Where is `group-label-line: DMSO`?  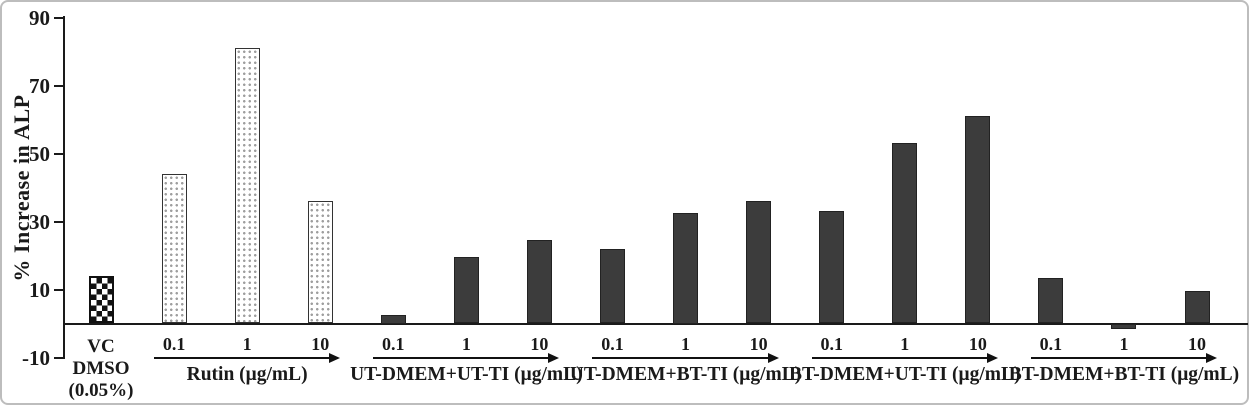 group-label-line: DMSO is located at coordinates (101, 368).